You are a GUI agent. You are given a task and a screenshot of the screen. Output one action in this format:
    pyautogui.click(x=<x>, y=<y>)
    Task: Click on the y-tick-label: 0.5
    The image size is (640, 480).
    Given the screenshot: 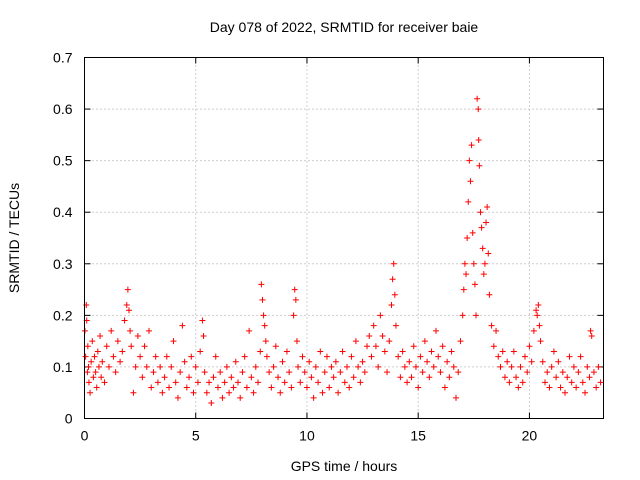 What is the action you would take?
    pyautogui.click(x=63, y=161)
    